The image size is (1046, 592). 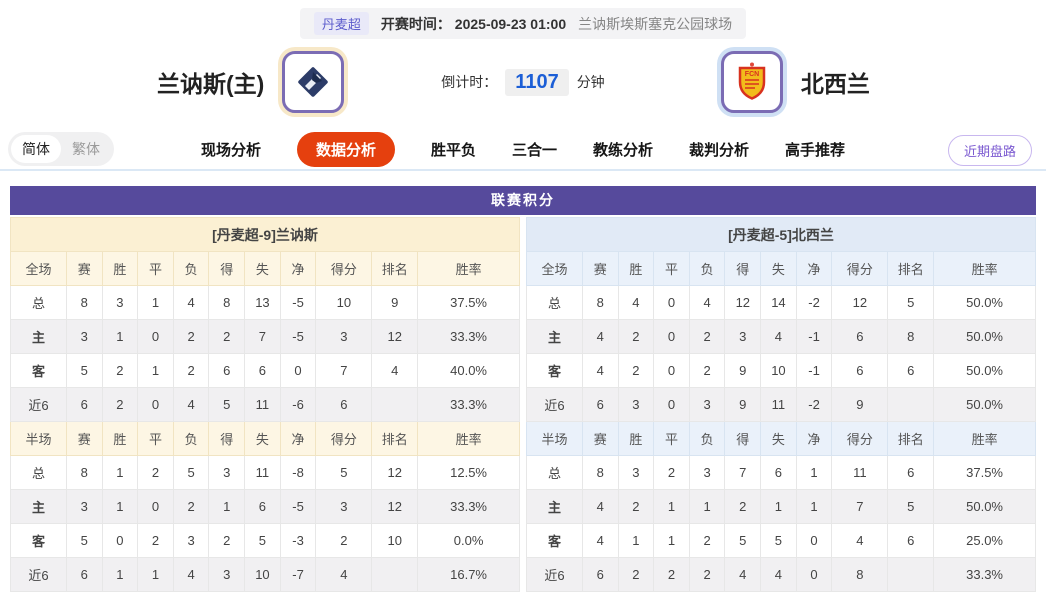 I want to click on table-row: 近6 6 2 2 2 4 4 0 8 33.3%, so click(x=781, y=574).